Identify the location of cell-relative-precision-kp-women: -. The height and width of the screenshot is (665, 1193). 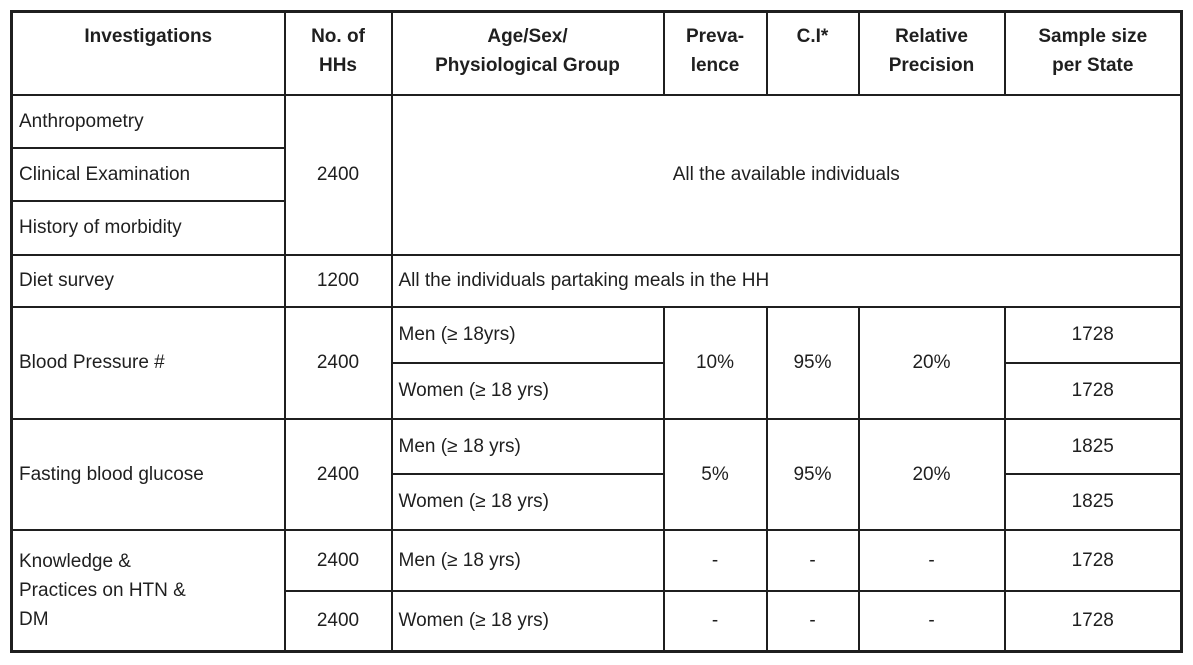
(931, 621).